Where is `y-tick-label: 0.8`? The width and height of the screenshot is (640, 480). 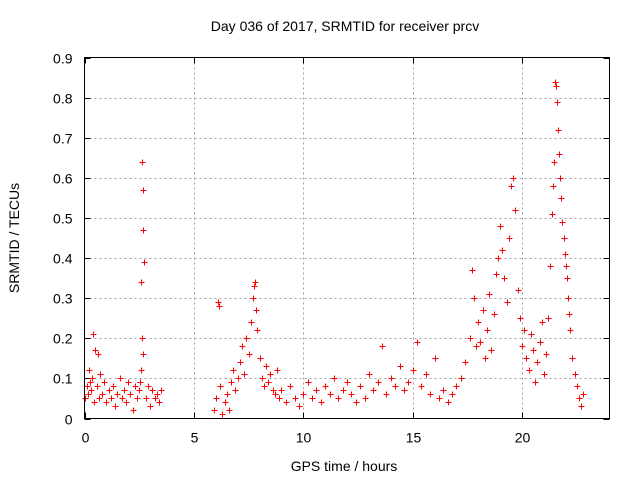
y-tick-label: 0.8 is located at coordinates (63, 99).